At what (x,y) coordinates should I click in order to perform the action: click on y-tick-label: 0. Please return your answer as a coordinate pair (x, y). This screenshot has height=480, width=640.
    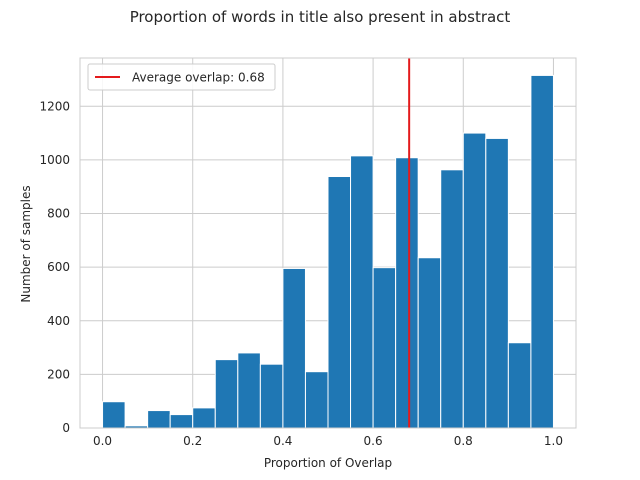
    Looking at the image, I should click on (66, 428).